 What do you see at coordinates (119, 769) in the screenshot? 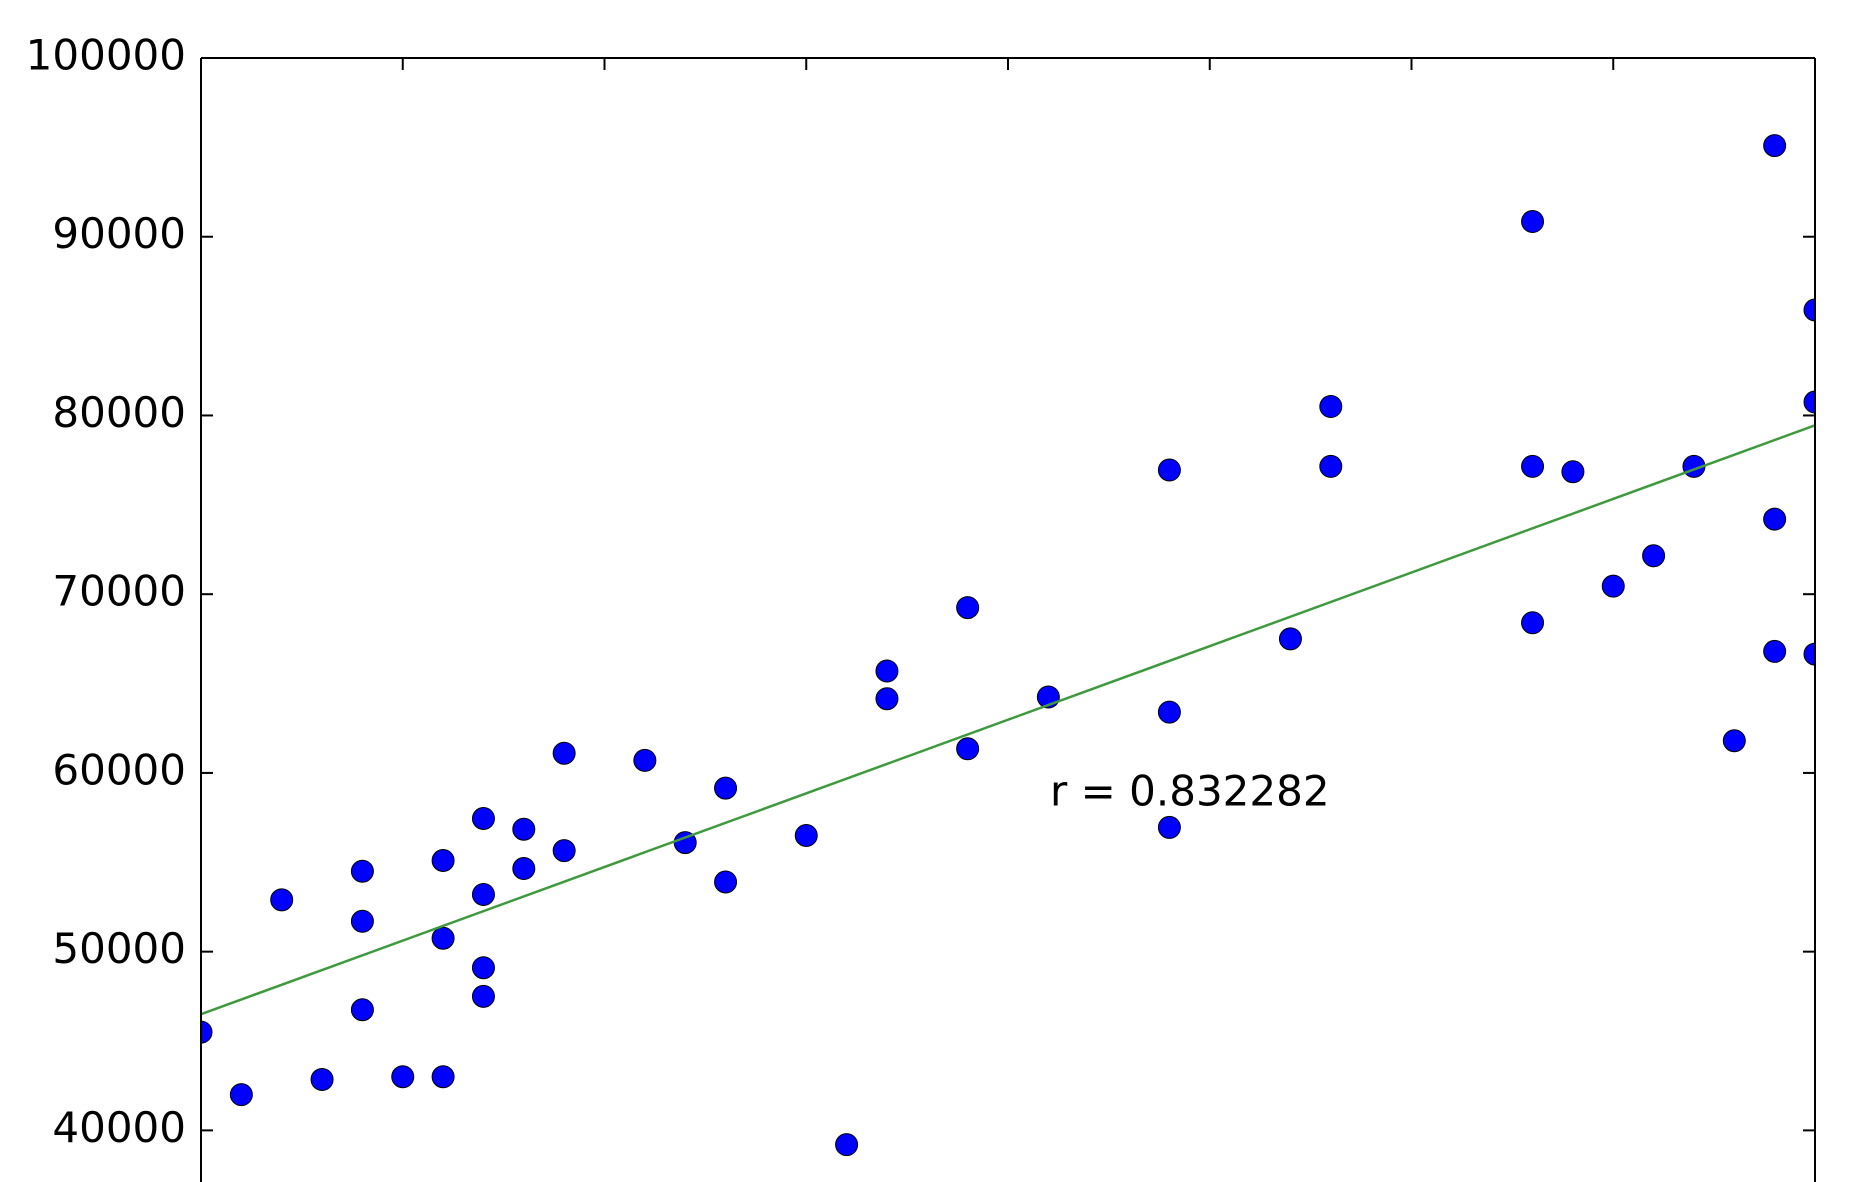
I see `y-tick-label: 60000` at bounding box center [119, 769].